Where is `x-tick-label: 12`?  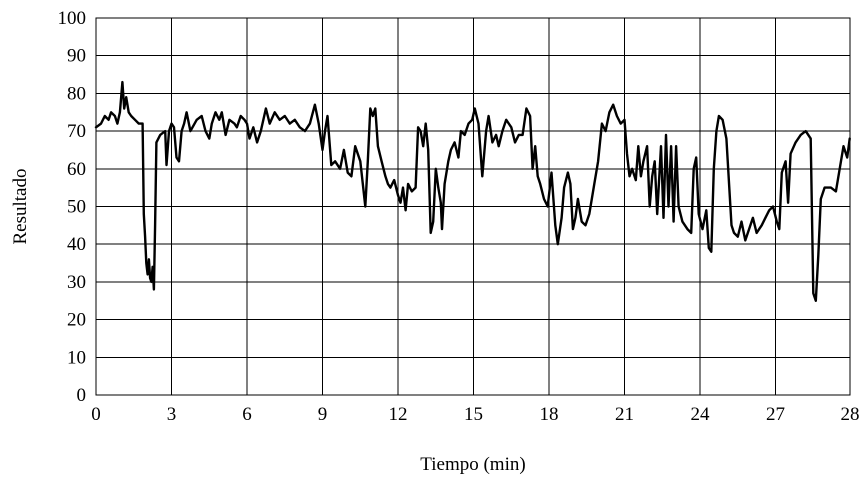
x-tick-label: 12 is located at coordinates (398, 414).